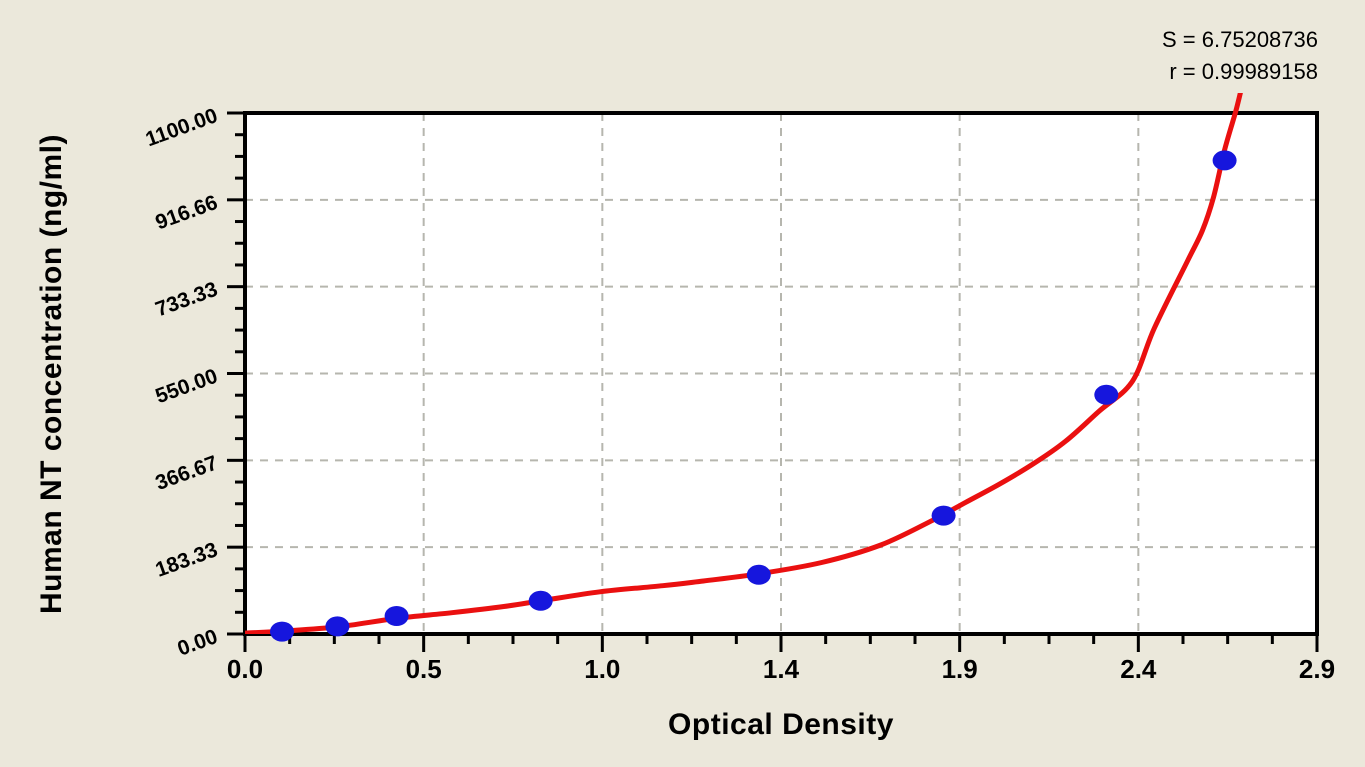 Image resolution: width=1365 pixels, height=767 pixels. What do you see at coordinates (186, 300) in the screenshot?
I see `y-tick-label: 733.33` at bounding box center [186, 300].